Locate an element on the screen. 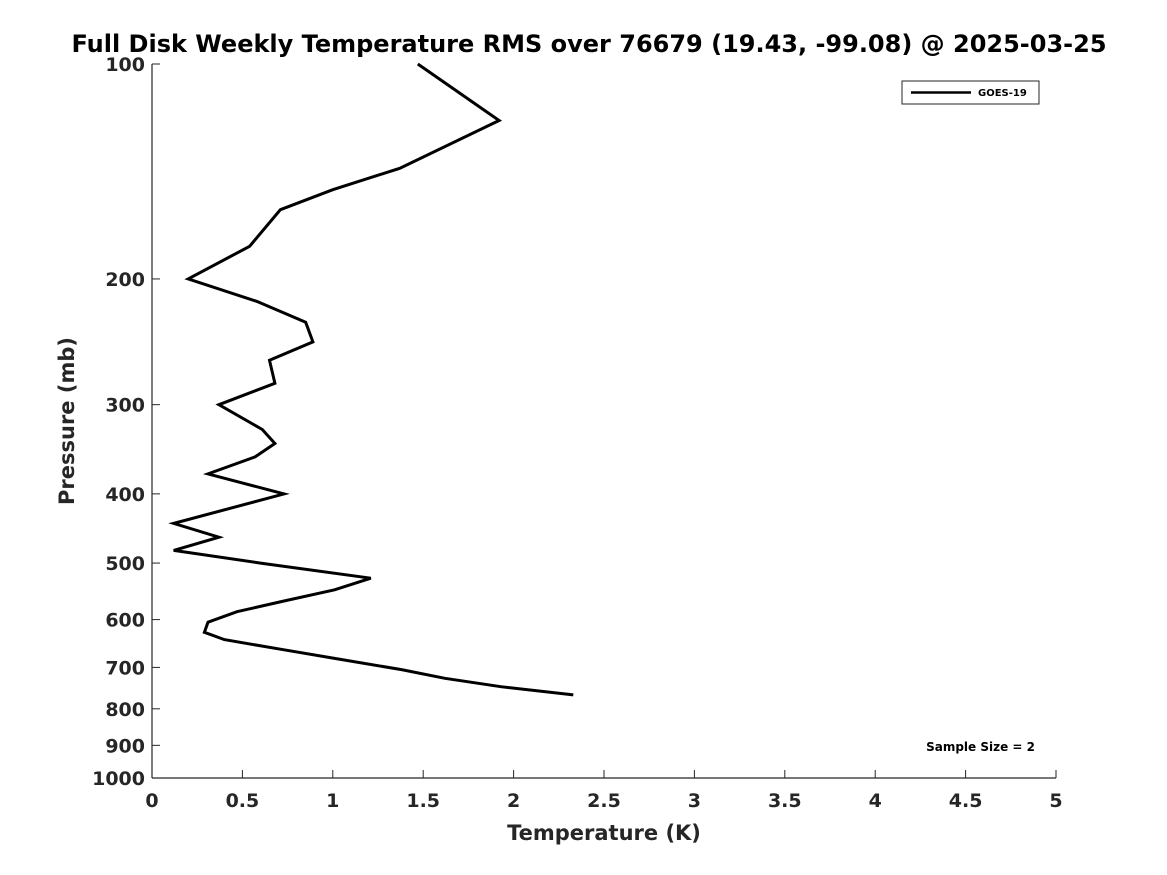 The image size is (1167, 875). x-ticks: 0 0.5 1 1.5 2 2.5 3 3.5 4 4.5 5 is located at coordinates (604, 791).